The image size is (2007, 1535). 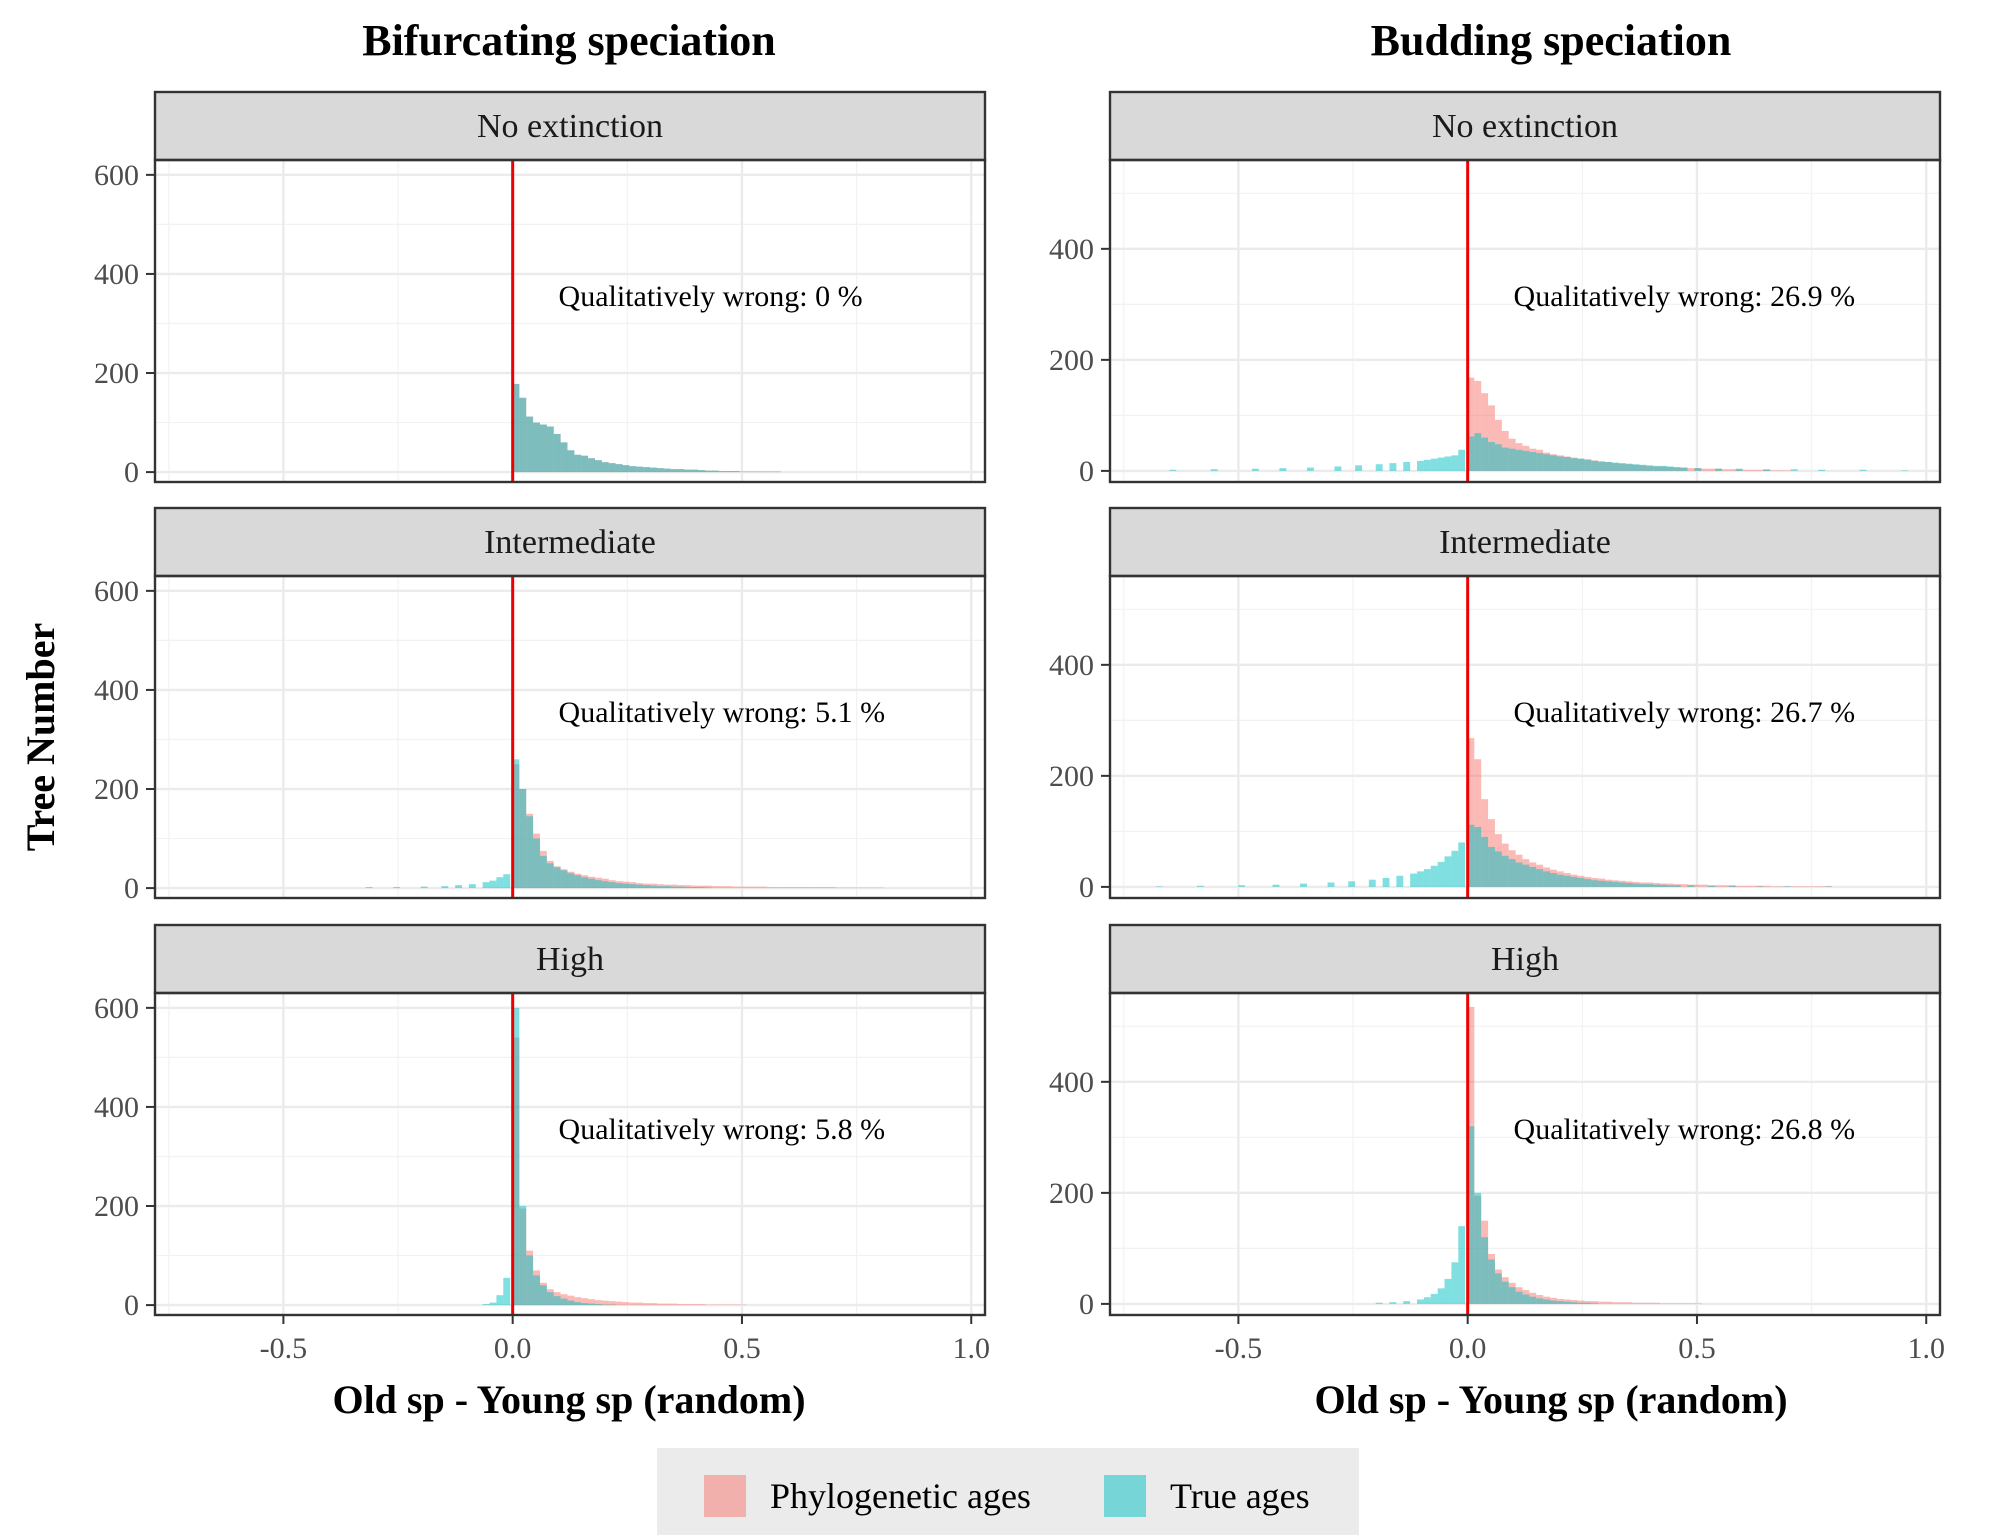 What do you see at coordinates (1926, 1348) in the screenshot?
I see `x-tick-label: 1.0` at bounding box center [1926, 1348].